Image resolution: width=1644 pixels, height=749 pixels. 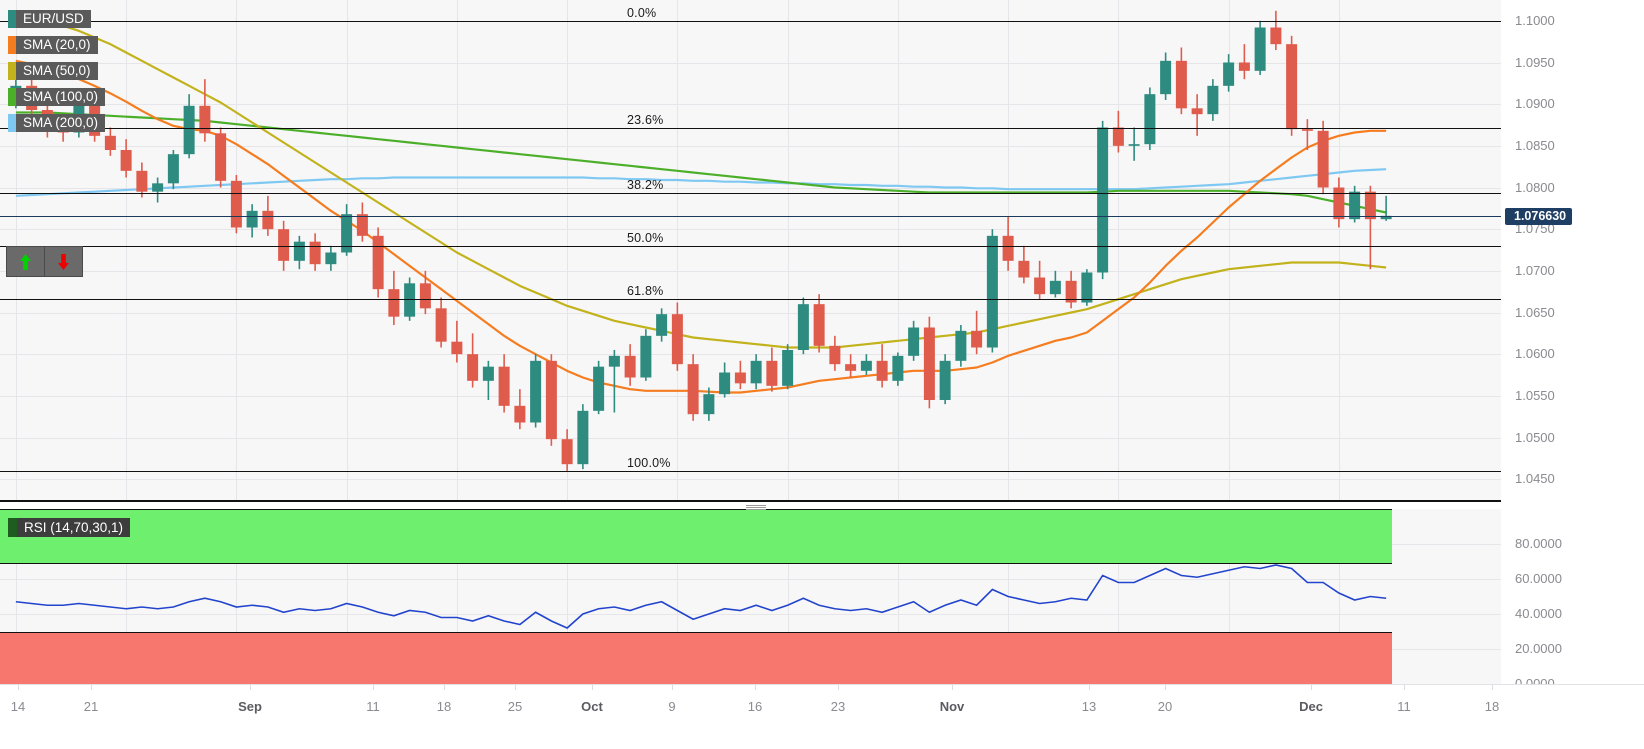 What do you see at coordinates (750, 128) in the screenshot?
I see `fib-level-line` at bounding box center [750, 128].